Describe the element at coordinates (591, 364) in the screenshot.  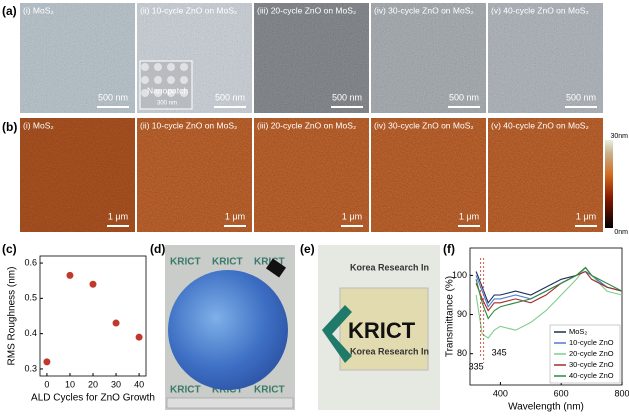
I see `legend-entry: 30-cycle ZnO` at that location.